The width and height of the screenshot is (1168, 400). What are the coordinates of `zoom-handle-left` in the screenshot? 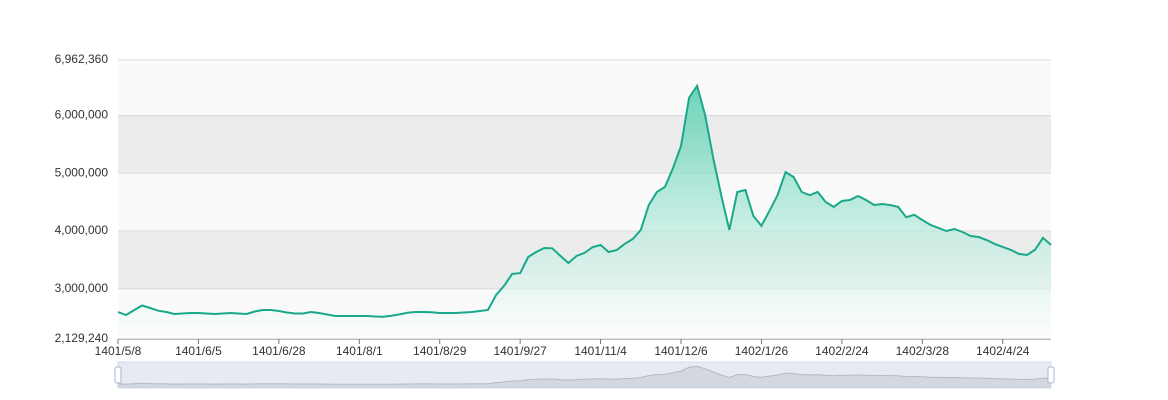 It's located at (118, 375).